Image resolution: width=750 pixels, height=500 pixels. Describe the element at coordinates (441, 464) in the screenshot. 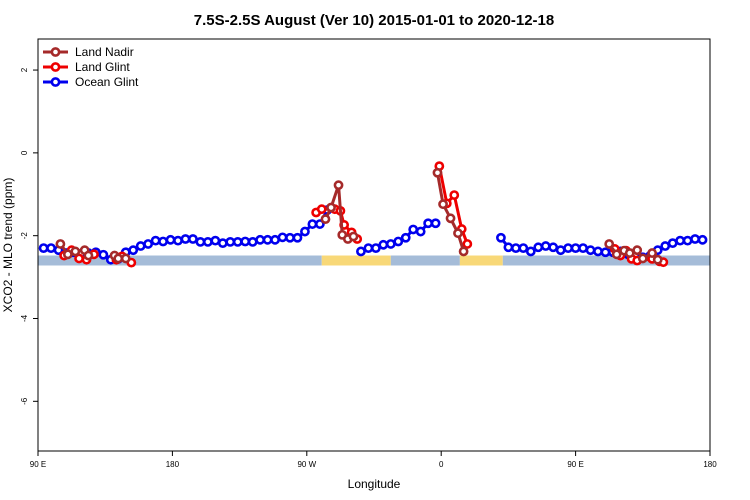

I see `x-tick-label: 0` at that location.